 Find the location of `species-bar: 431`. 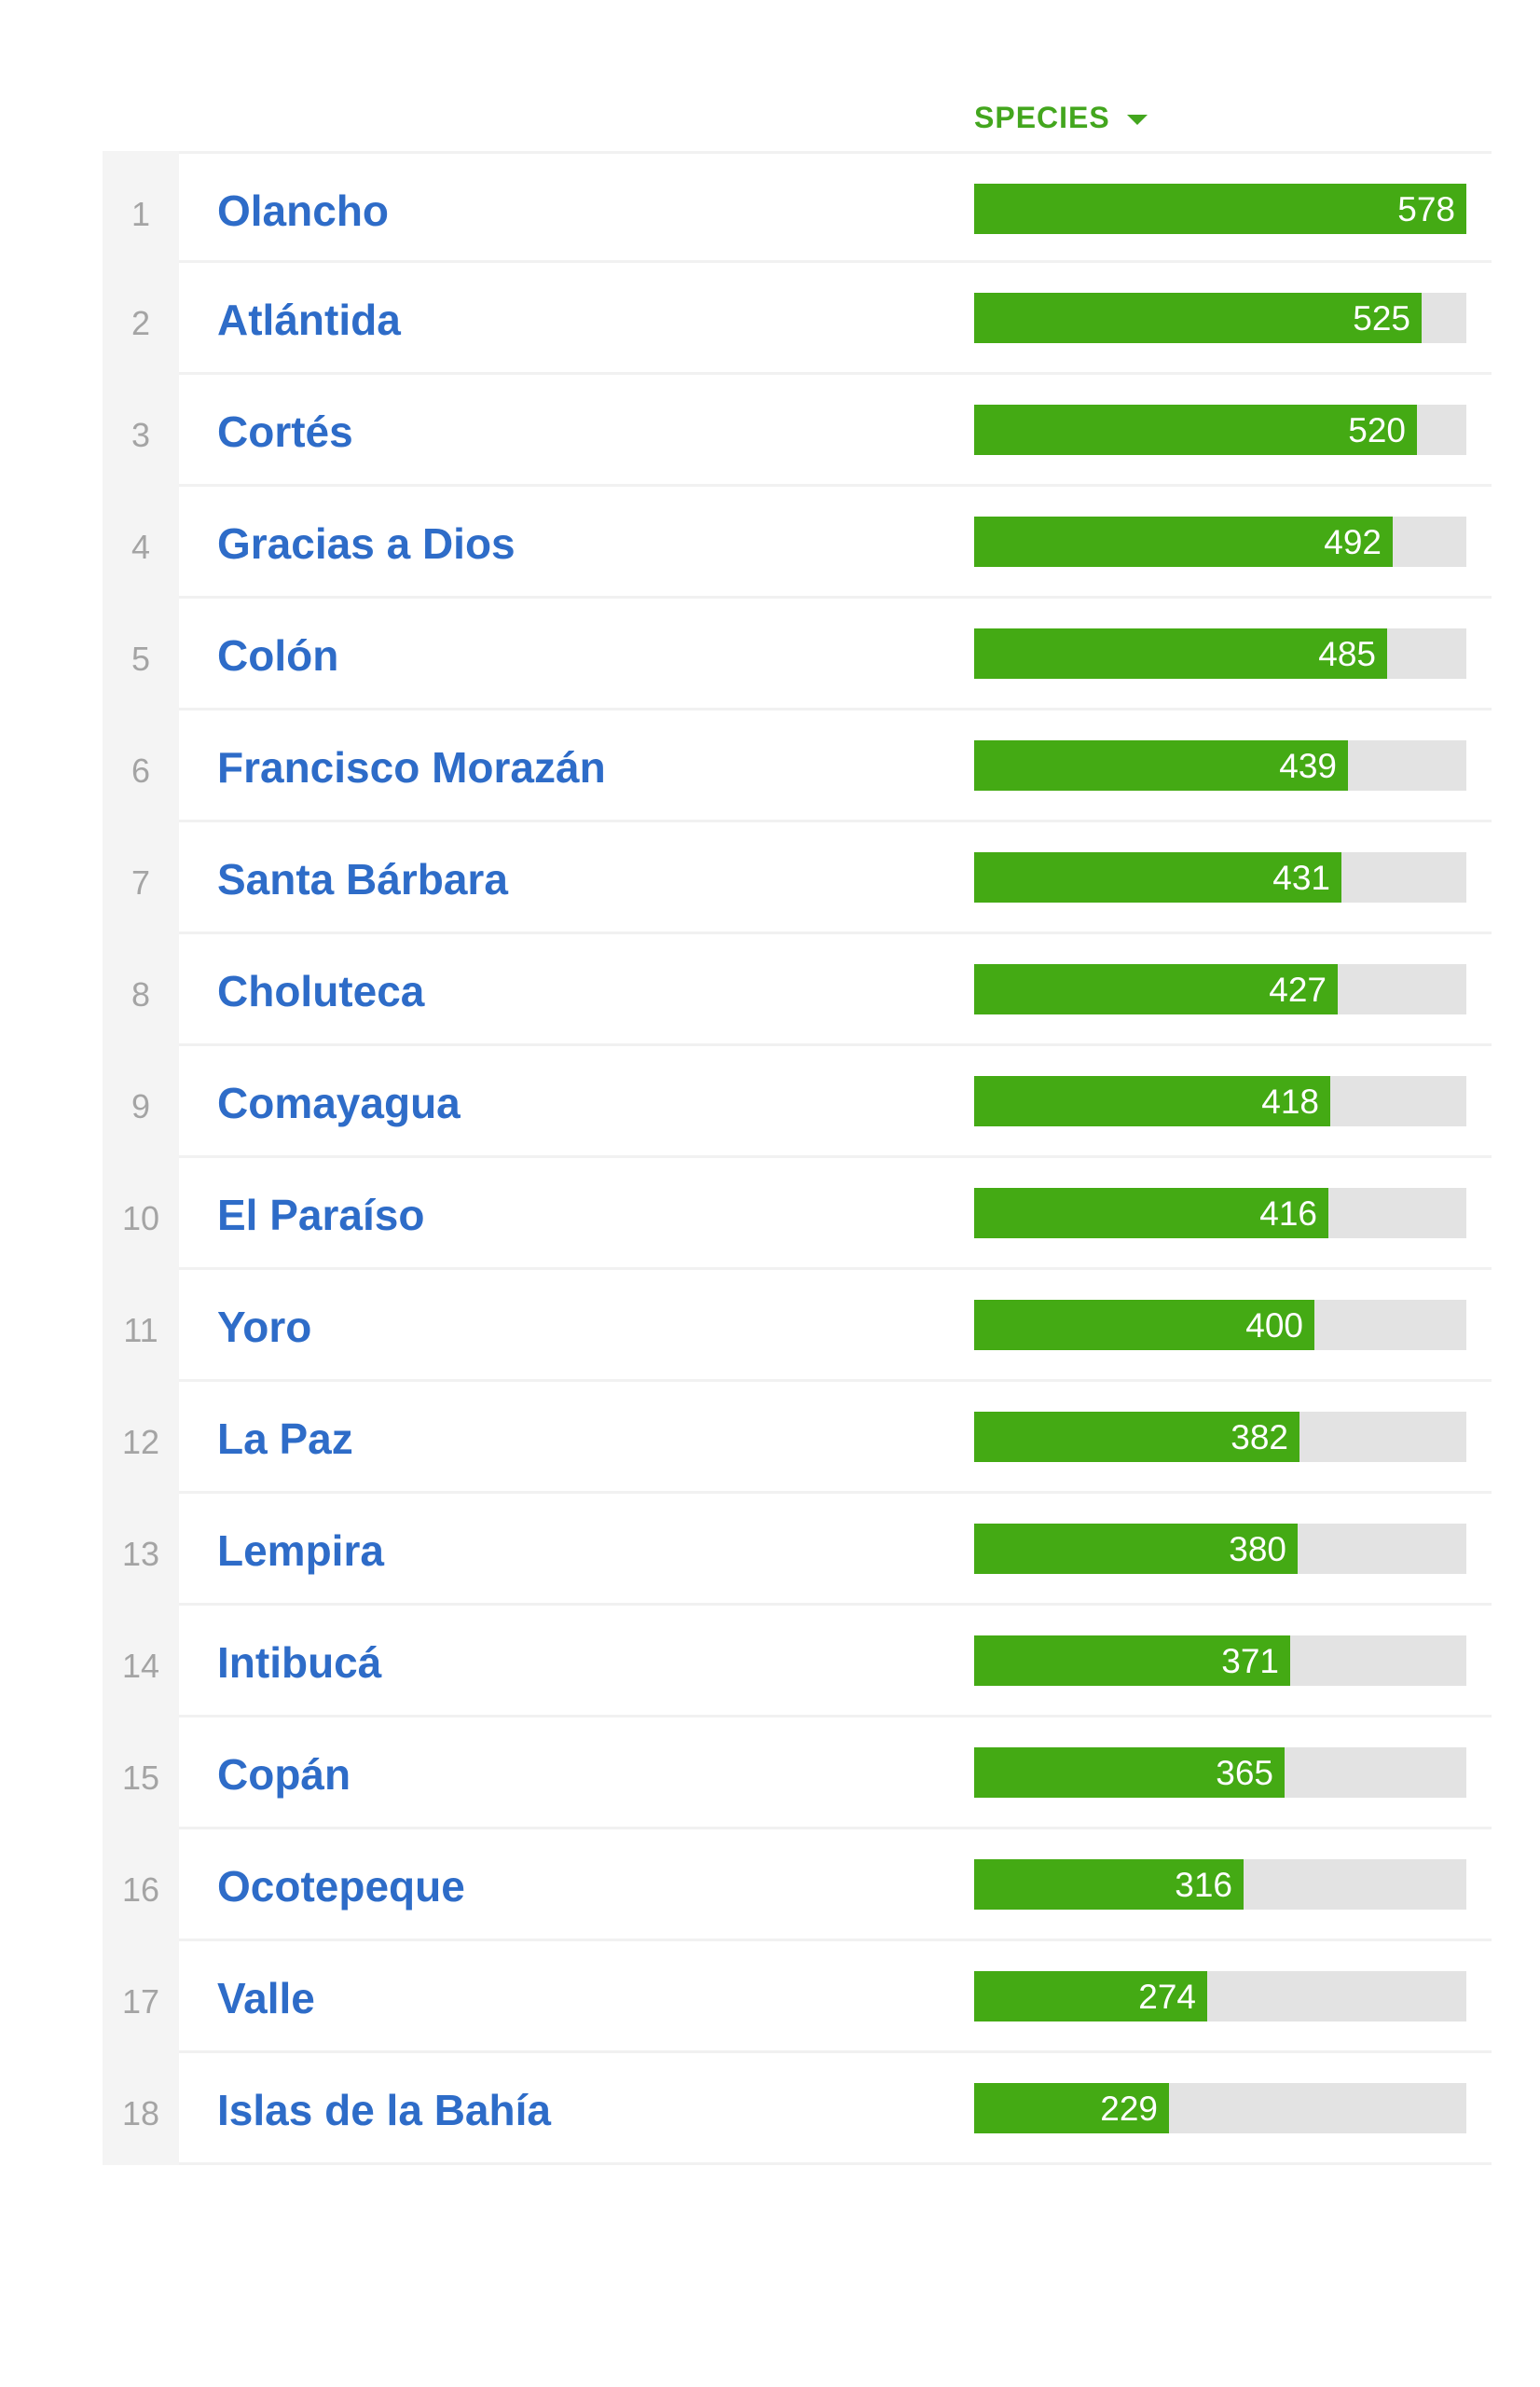

species-bar: 431 is located at coordinates (1157, 877).